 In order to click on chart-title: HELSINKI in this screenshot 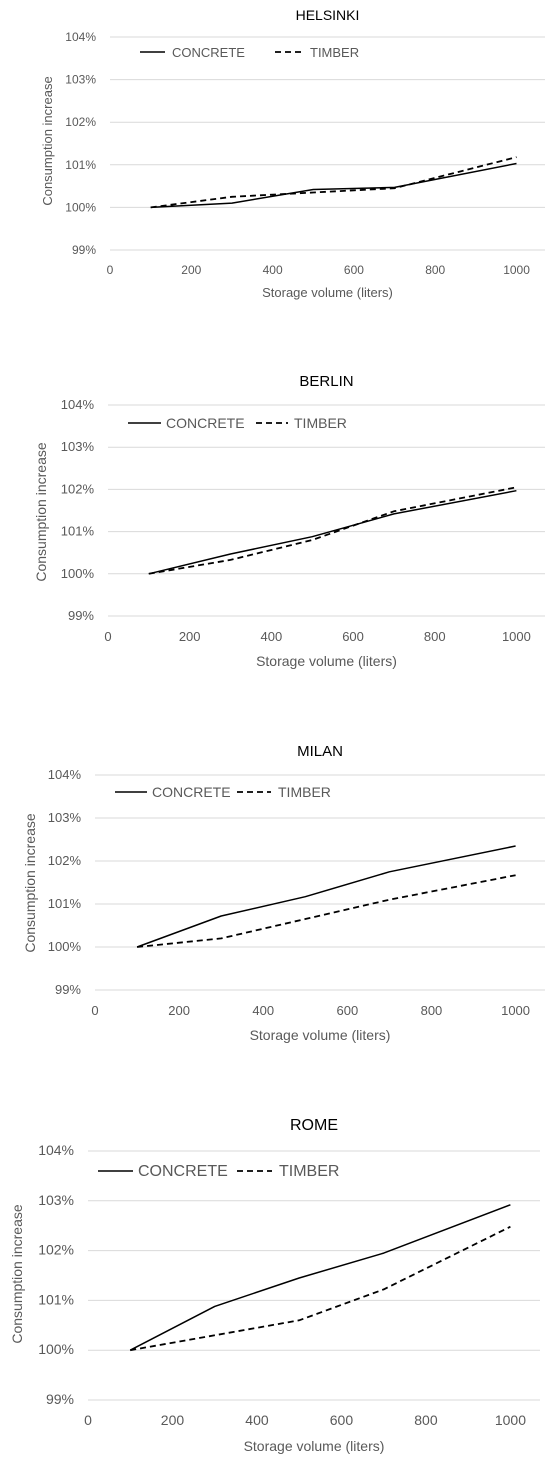, I will do `click(328, 15)`.